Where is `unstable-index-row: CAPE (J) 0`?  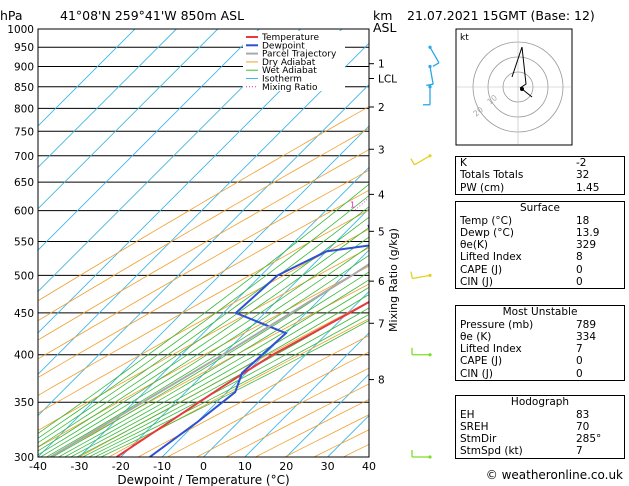 unstable-index-row: CAPE (J) 0 is located at coordinates (540, 361).